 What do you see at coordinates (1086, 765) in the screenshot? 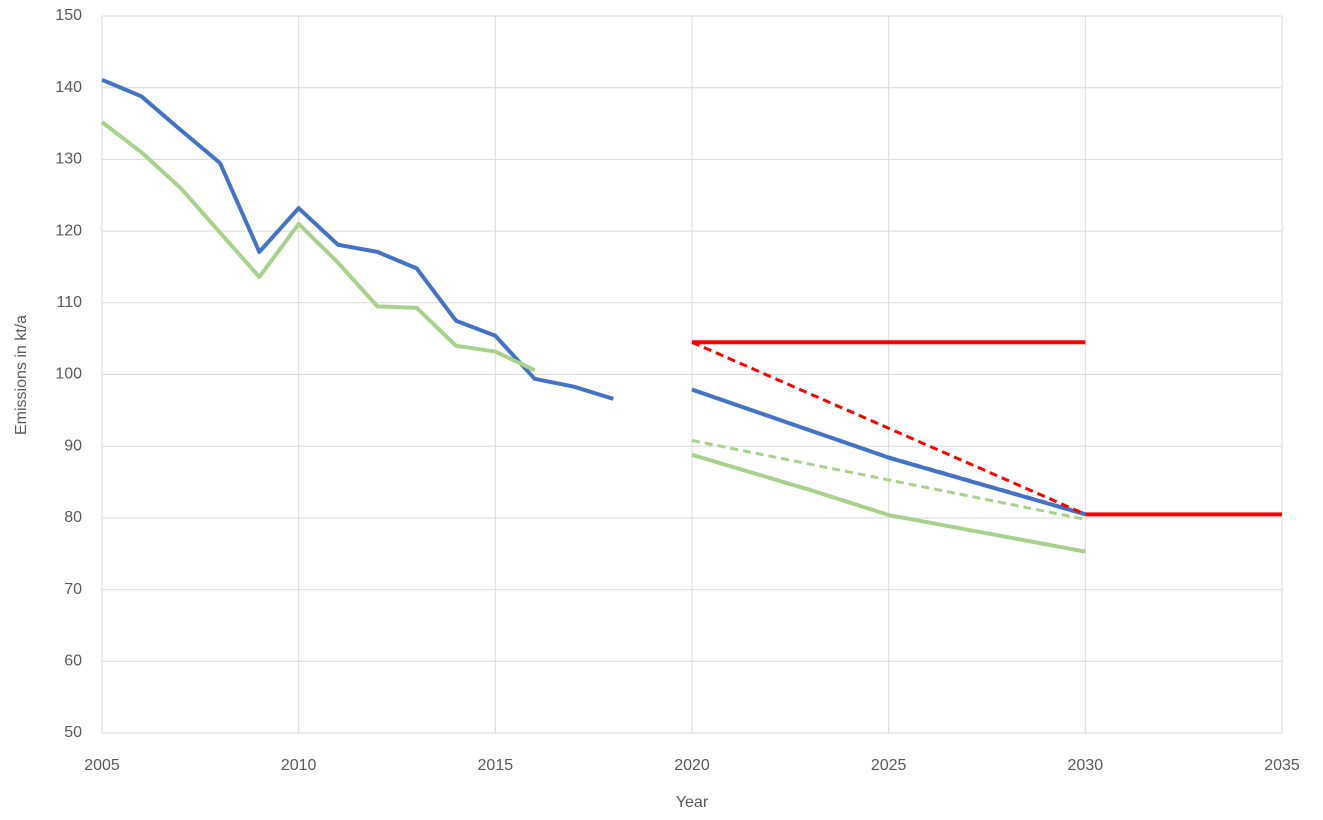
I see `x-tick-label: 2030` at bounding box center [1086, 765].